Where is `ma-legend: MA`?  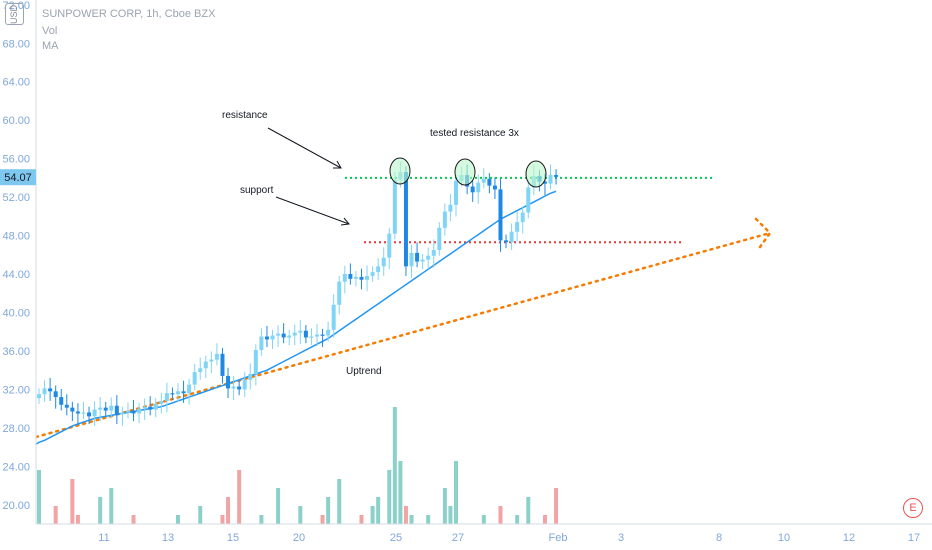 ma-legend: MA is located at coordinates (50, 46).